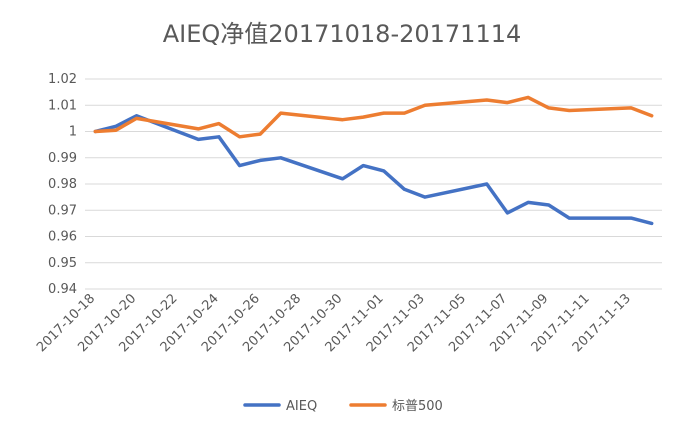 The width and height of the screenshot is (684, 434). What do you see at coordinates (417, 406) in the screenshot?
I see `legend-label-1: 标普500` at bounding box center [417, 406].